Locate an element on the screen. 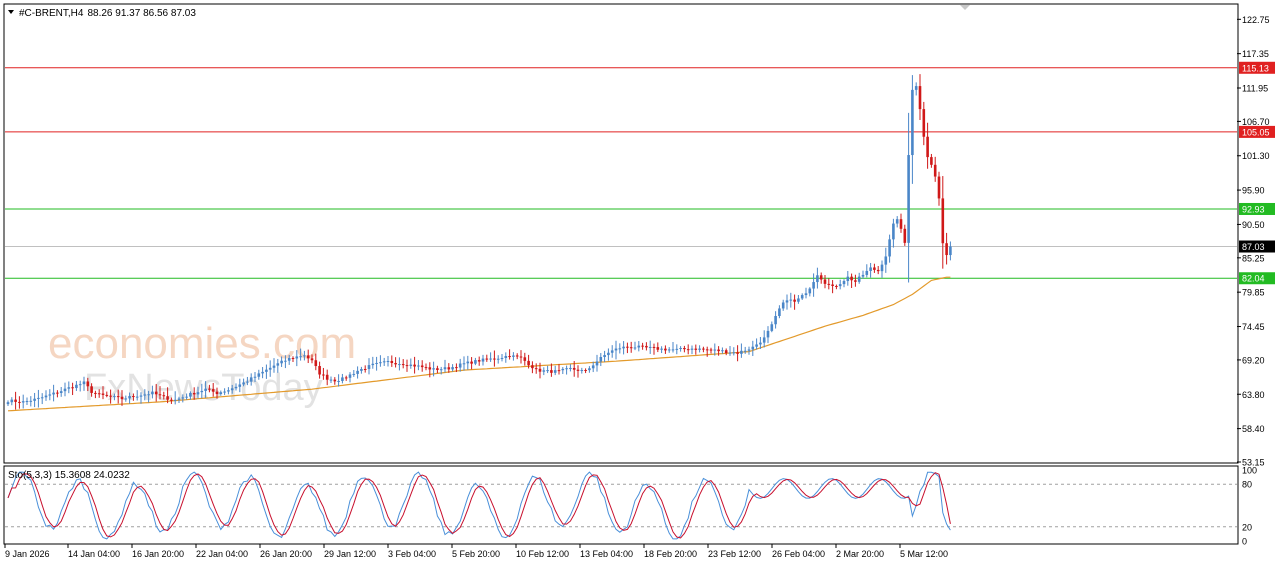  price-tick-label-1: 117.35 is located at coordinates (1255, 54).